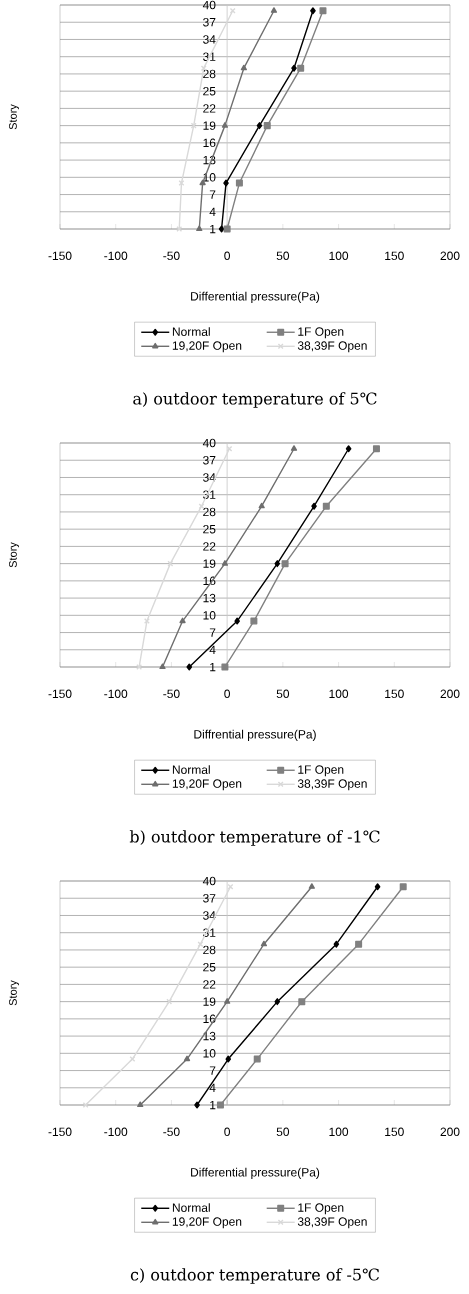 The height and width of the screenshot is (1294, 469). I want to click on text: a) outdoor temperature of 5℃, so click(255, 400).